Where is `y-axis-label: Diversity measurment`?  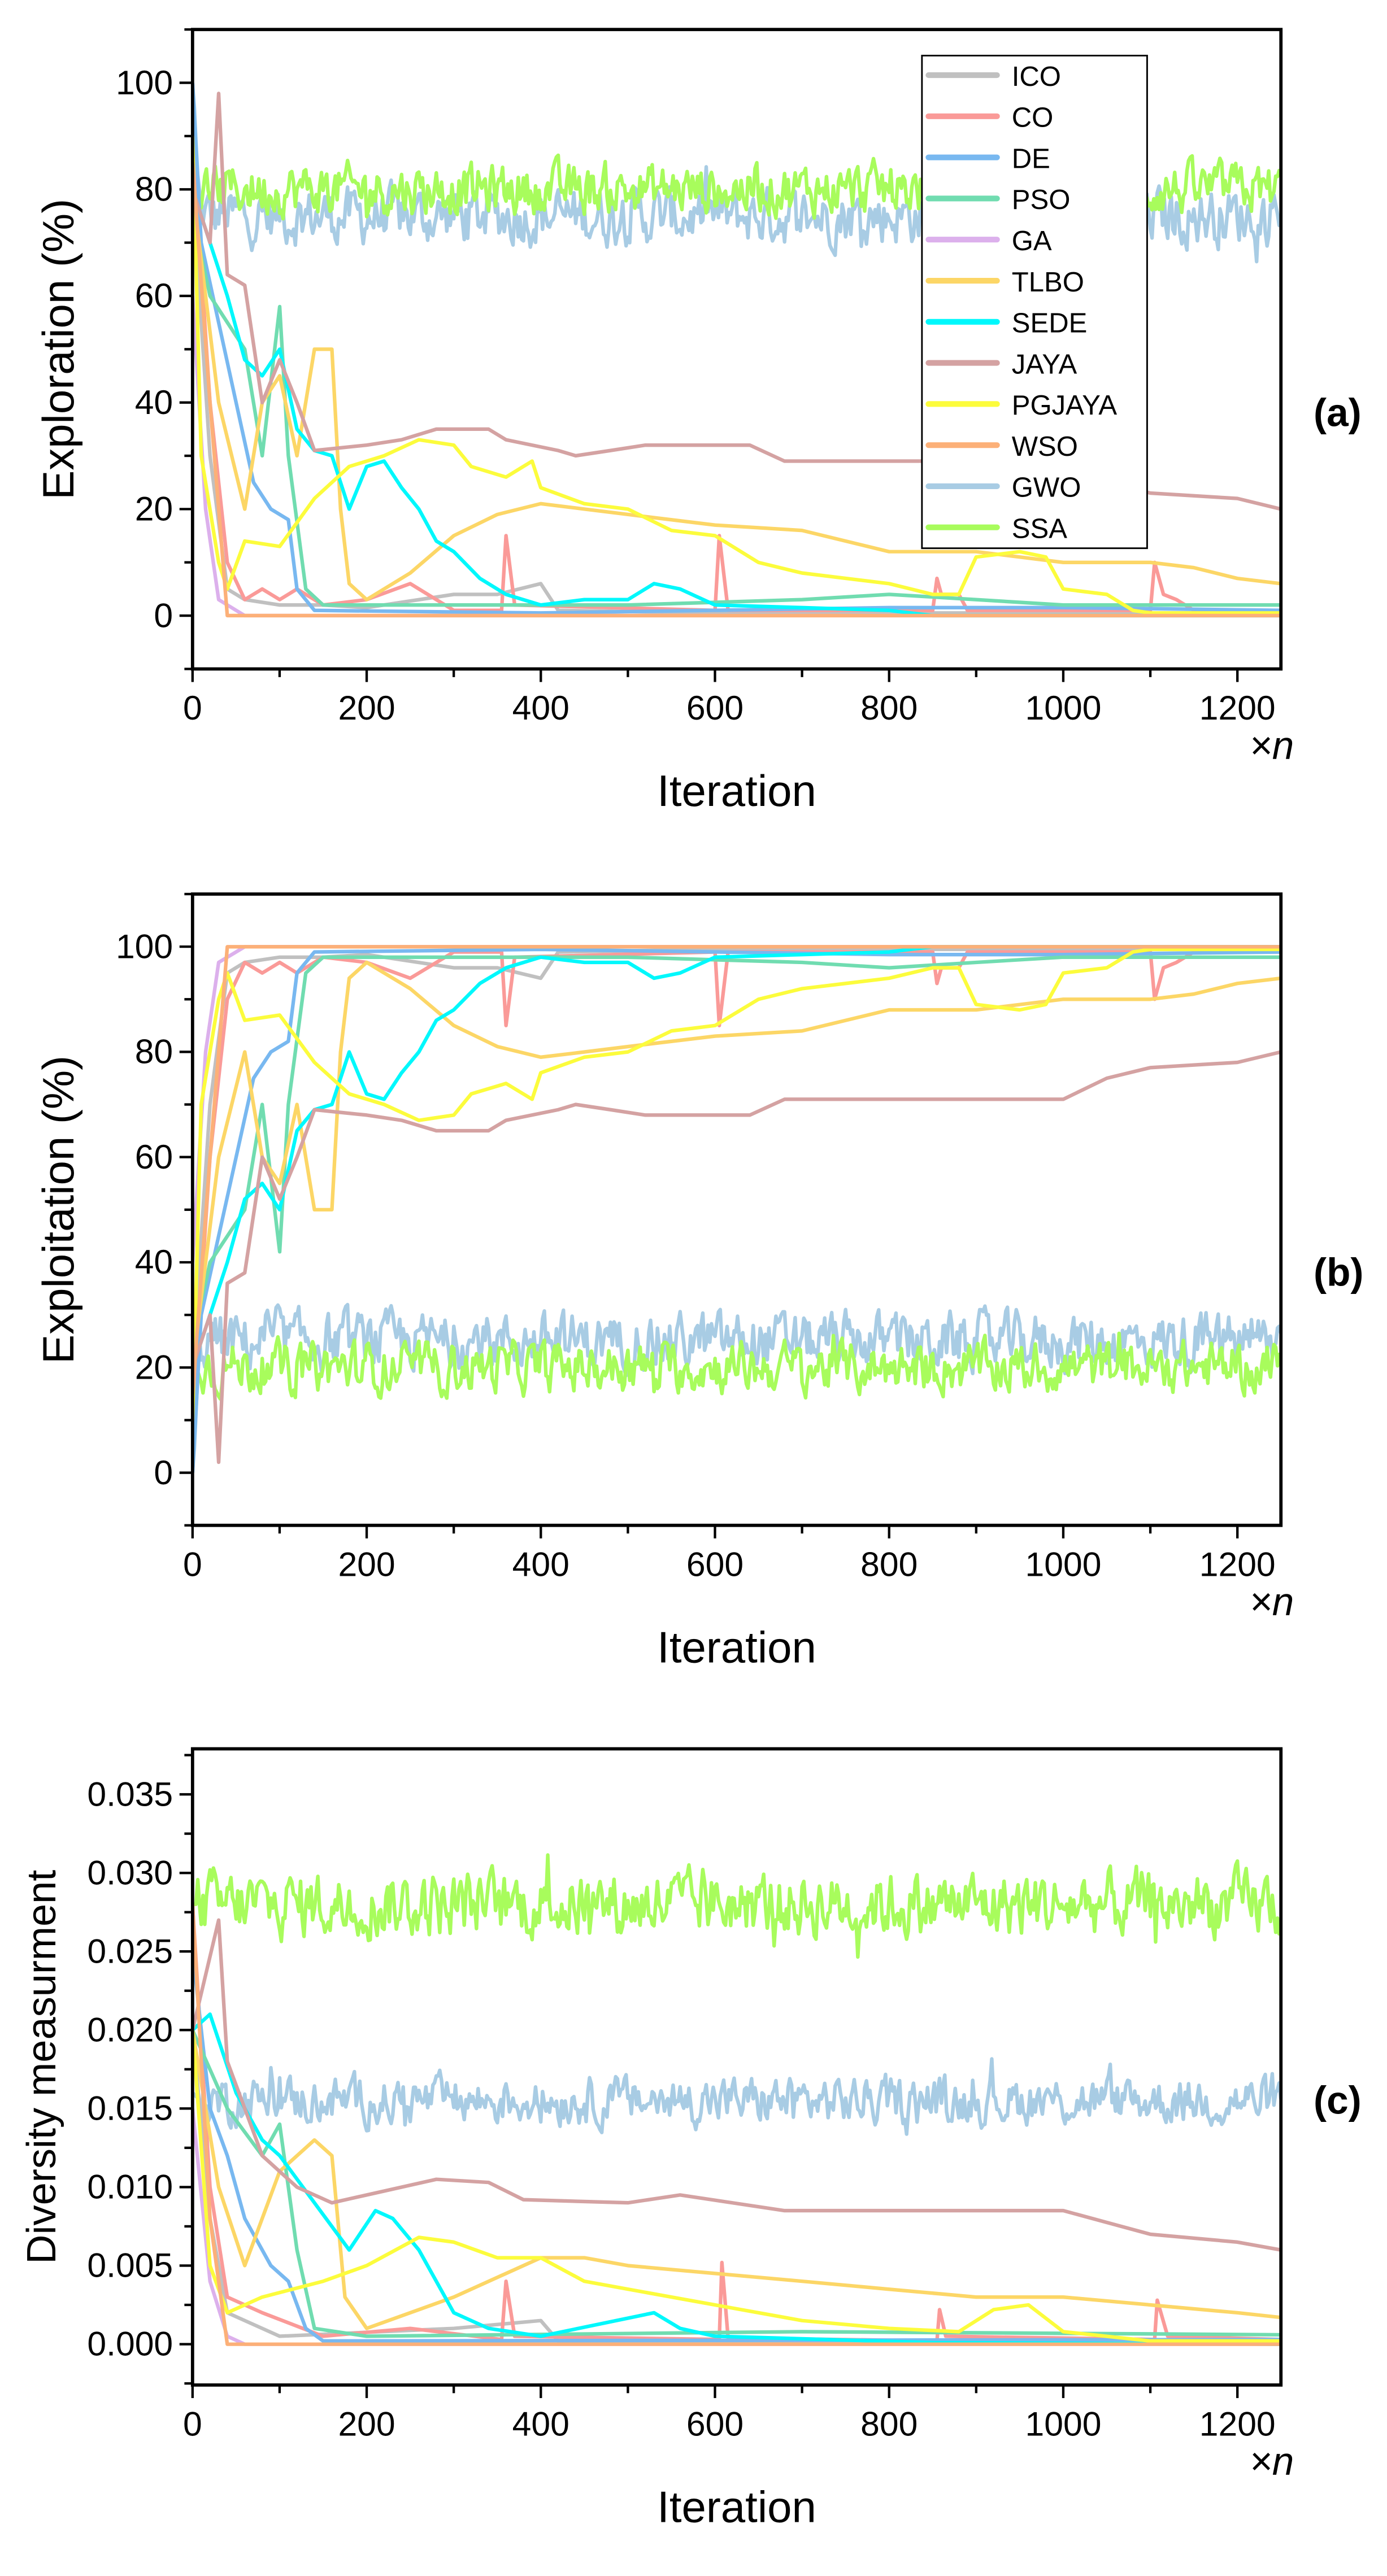
y-axis-label: Diversity measurment is located at coordinates (41, 2067).